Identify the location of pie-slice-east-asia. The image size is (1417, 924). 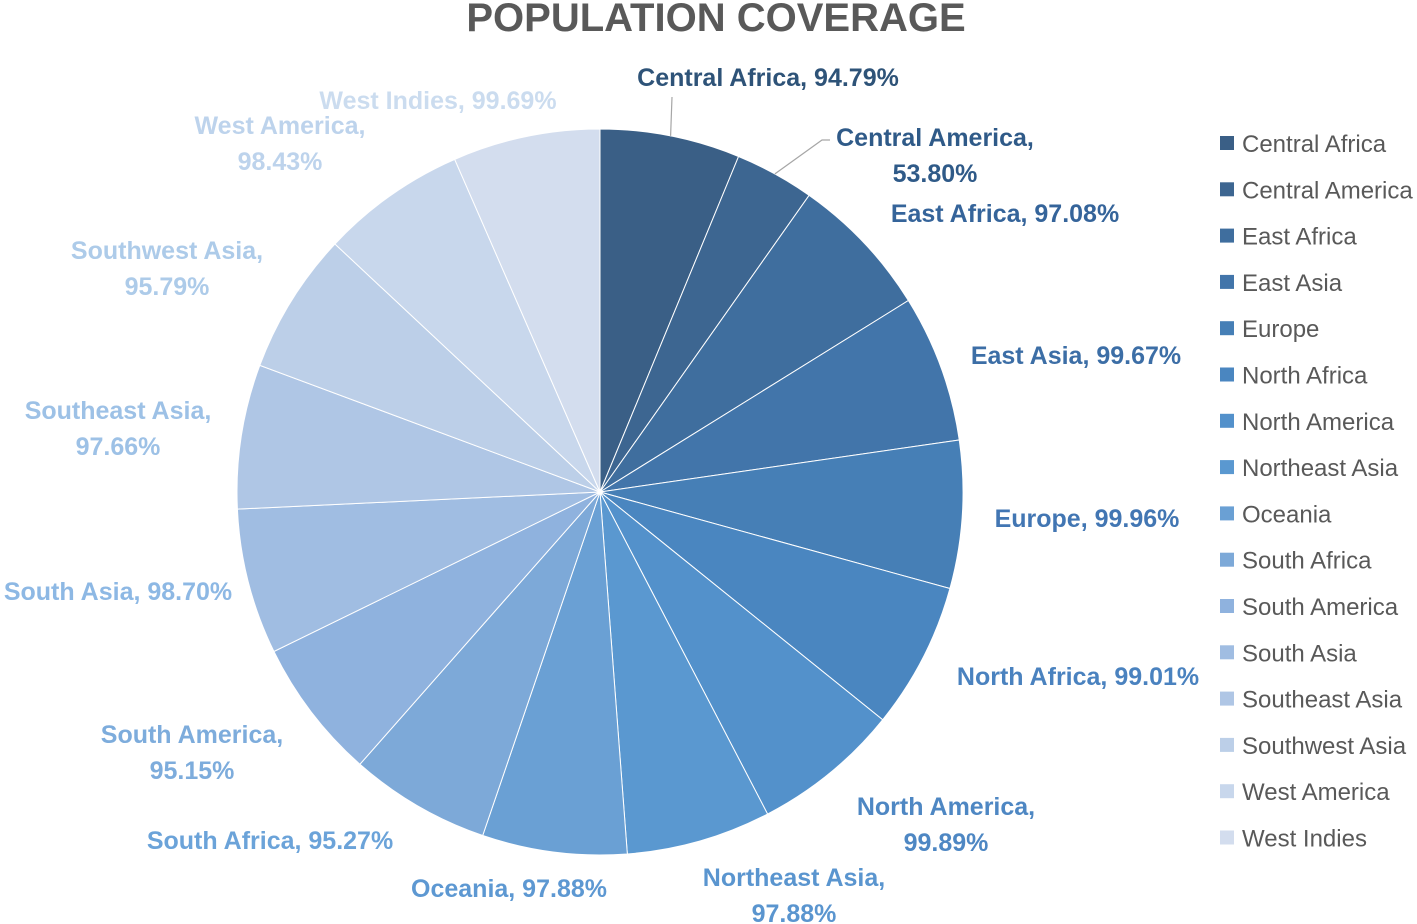
(779, 396).